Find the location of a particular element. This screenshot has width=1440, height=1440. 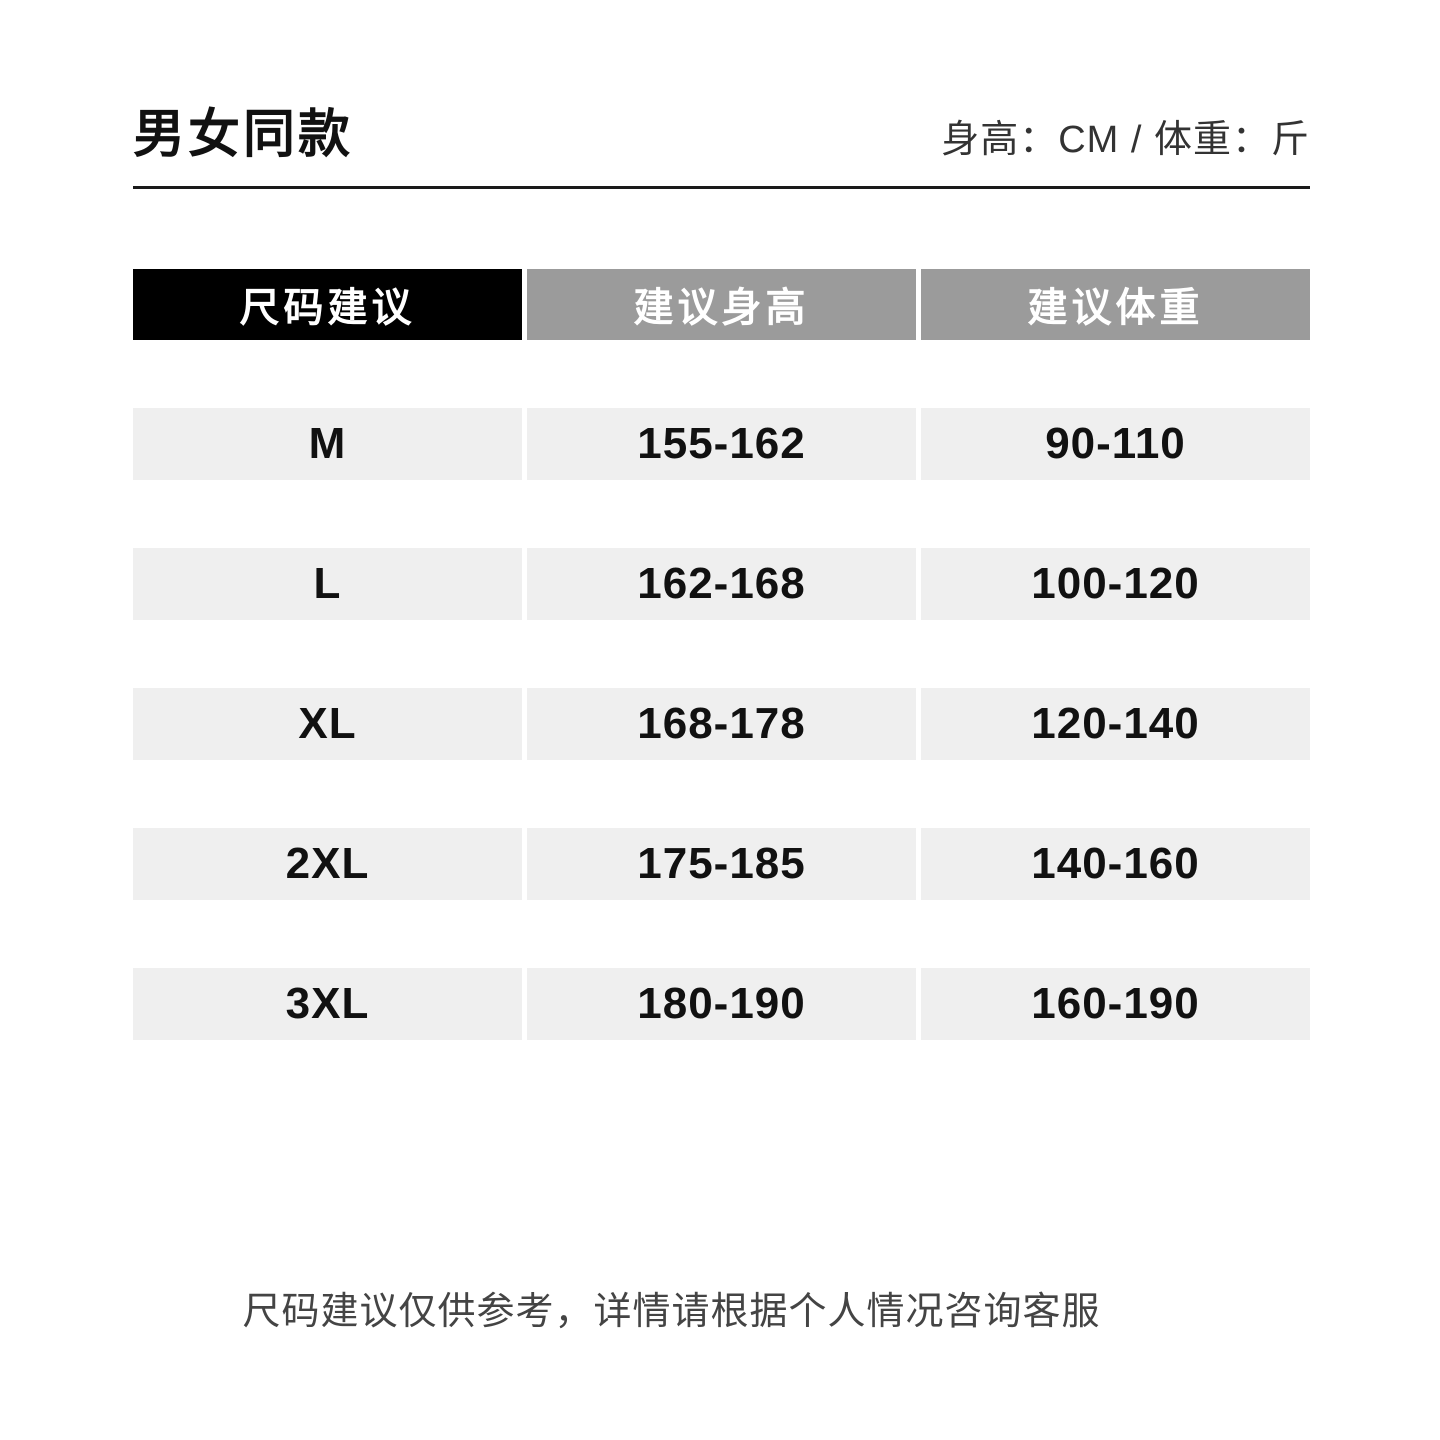

cell-size: 2XL is located at coordinates (327, 863).